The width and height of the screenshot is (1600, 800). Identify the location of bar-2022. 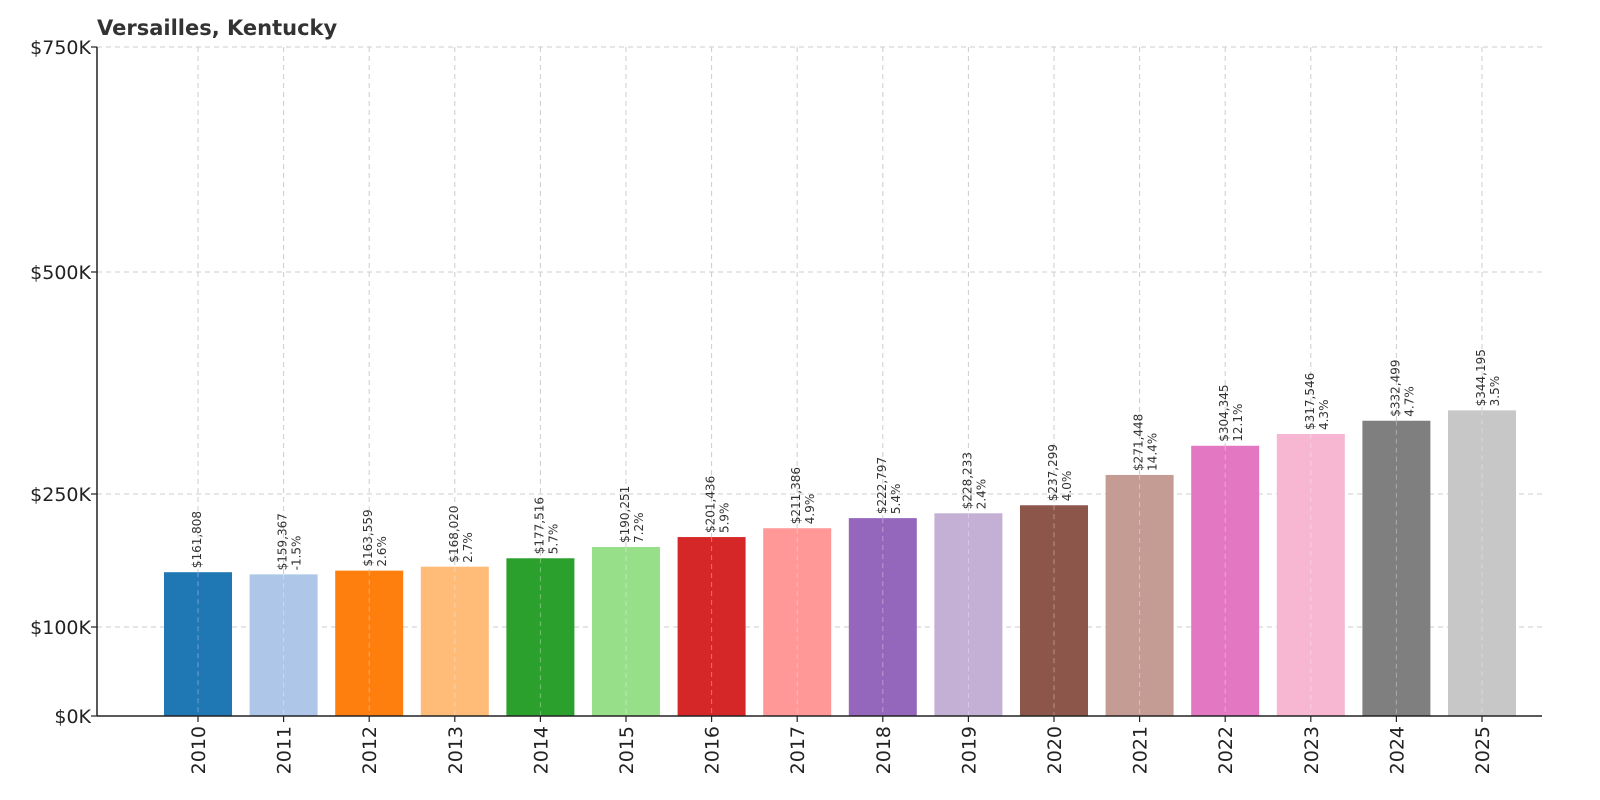
(1225, 580).